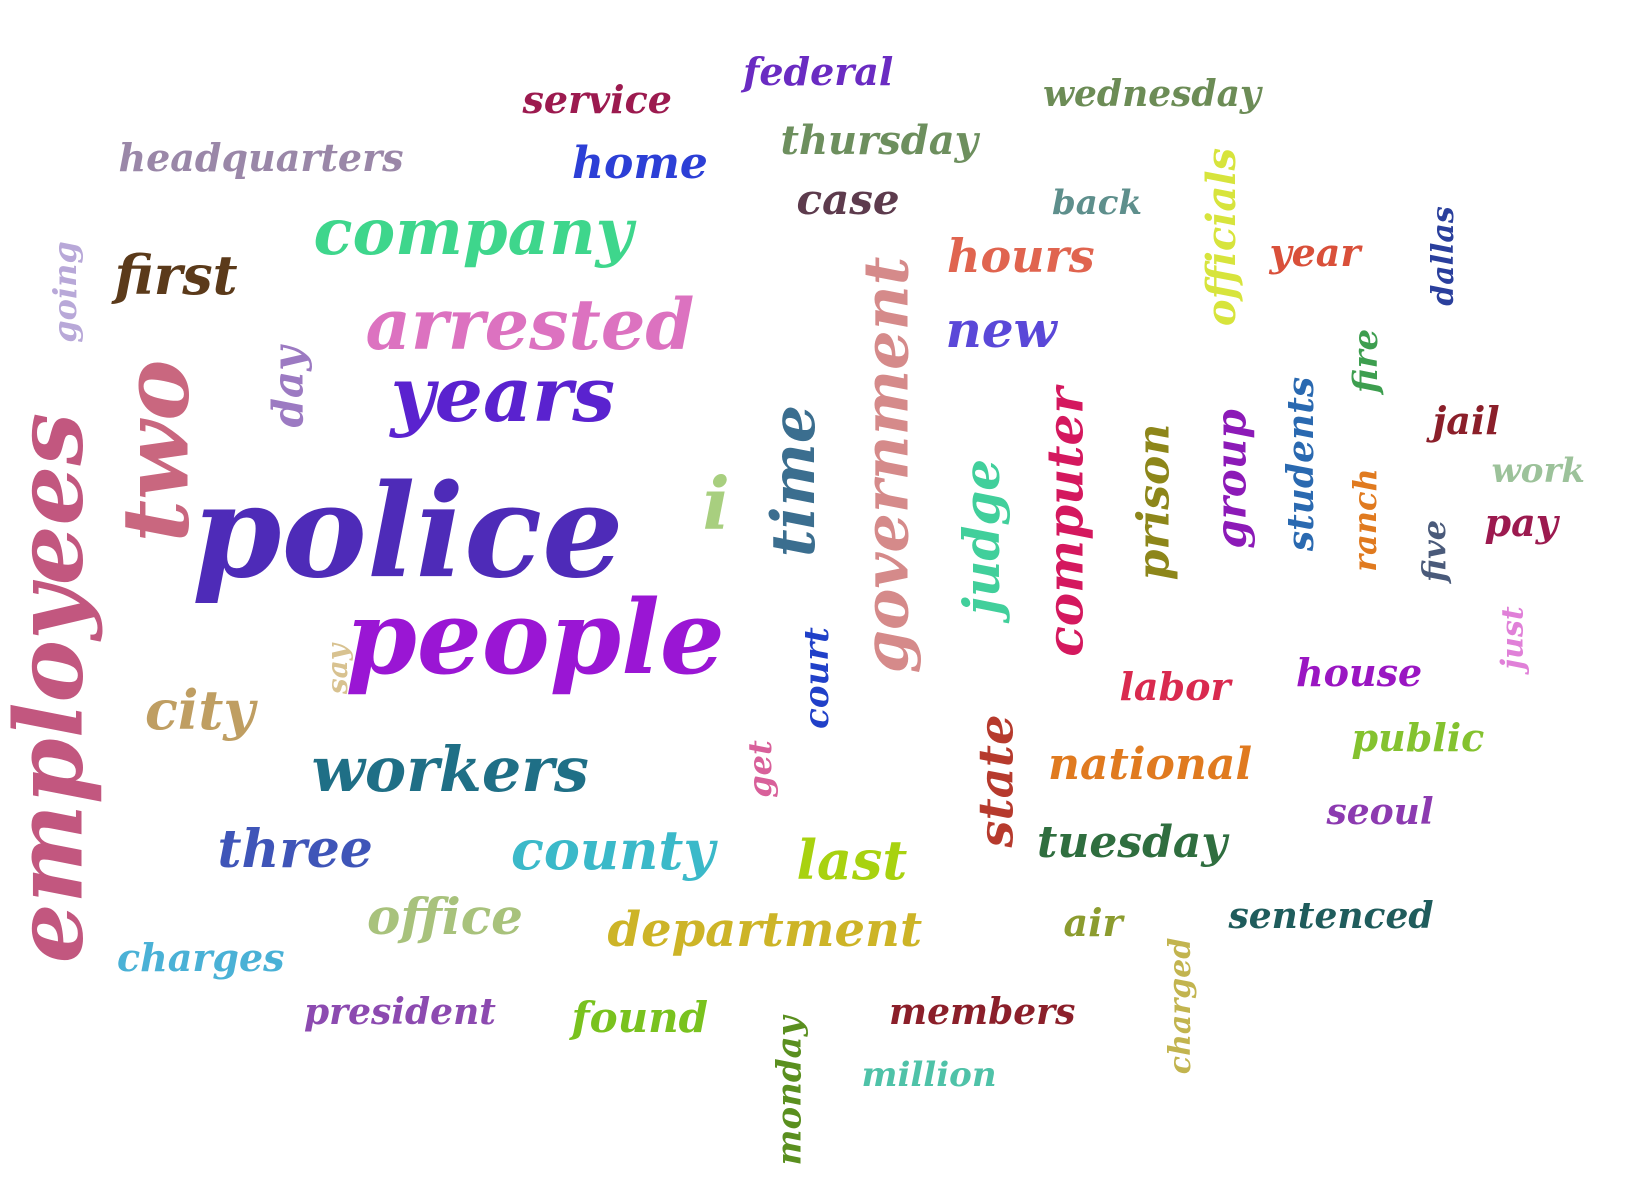 The image size is (1645, 1200). Describe the element at coordinates (1359, 672) in the screenshot. I see `word-house: house` at that location.